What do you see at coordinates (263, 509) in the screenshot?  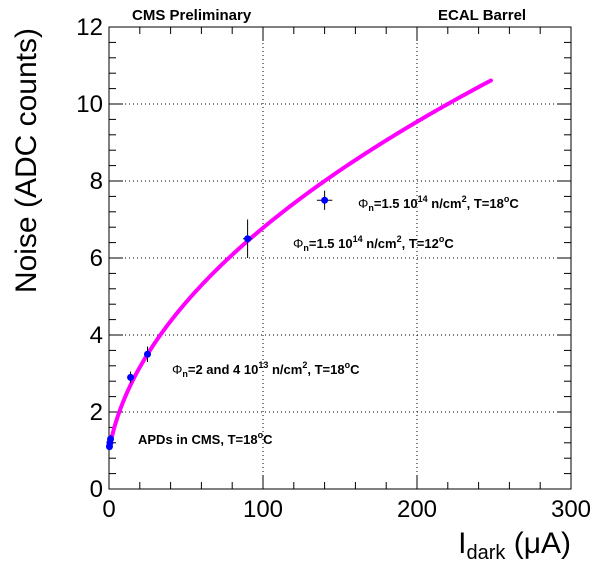 I see `x-tick-label: 100` at bounding box center [263, 509].